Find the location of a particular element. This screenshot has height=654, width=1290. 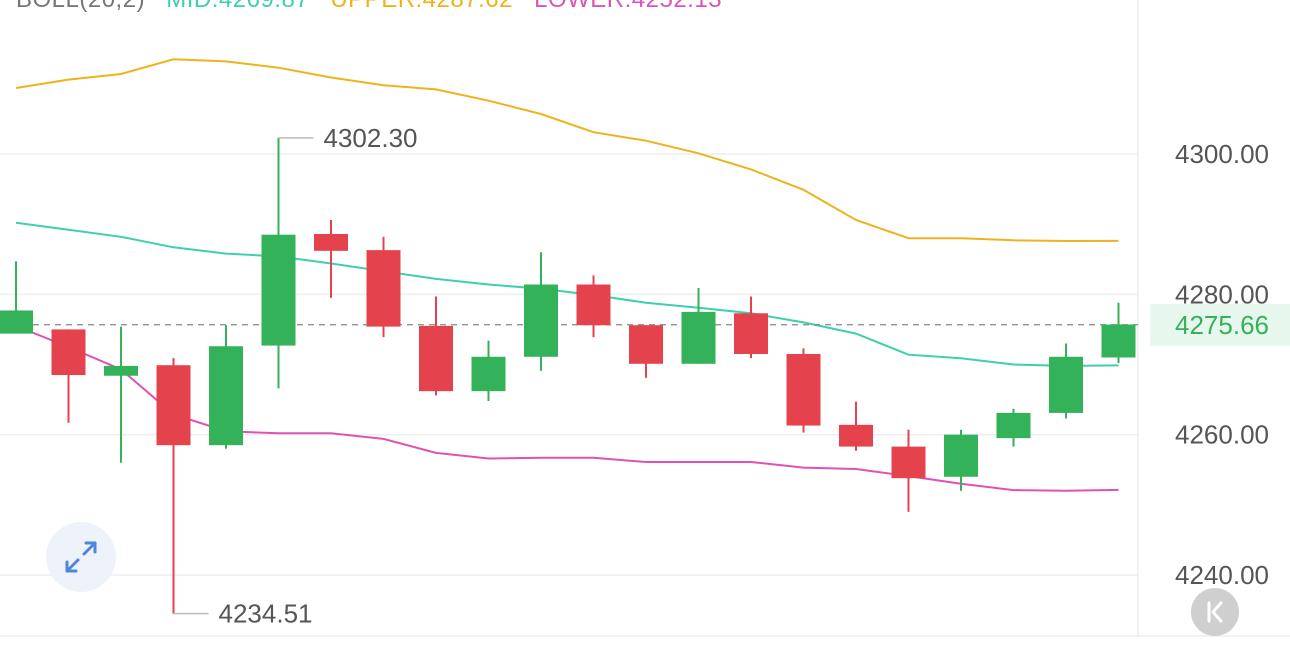

legend-upper: UPPER:4287.62 is located at coordinates (421, 6).